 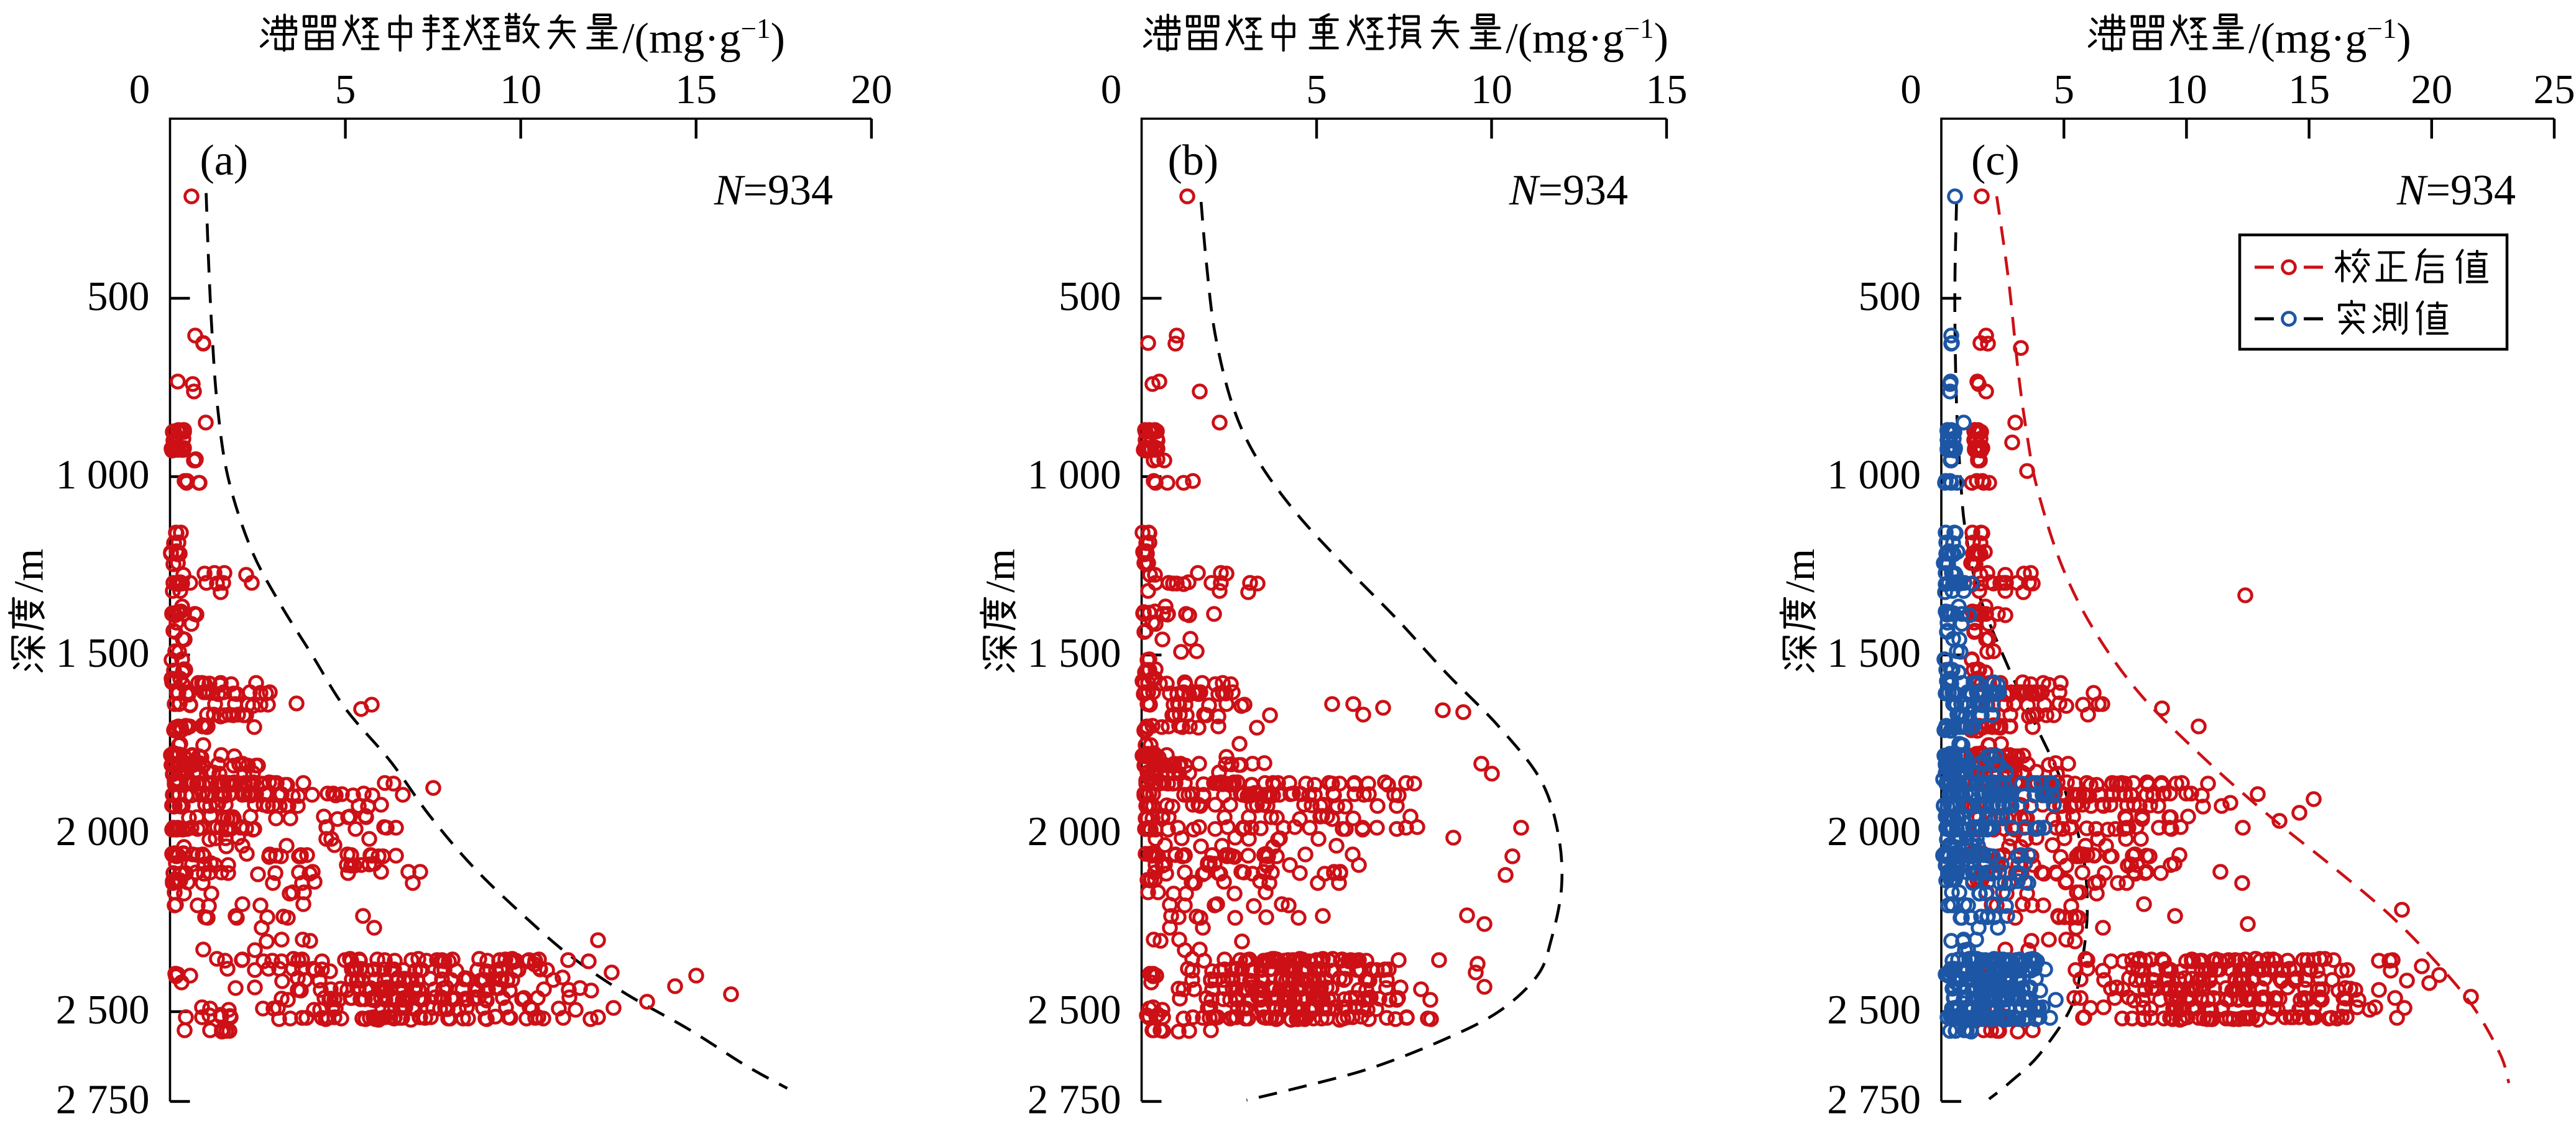 What do you see at coordinates (1587, 38) in the screenshot?
I see `svg-text: /(mg·g−1)` at bounding box center [1587, 38].